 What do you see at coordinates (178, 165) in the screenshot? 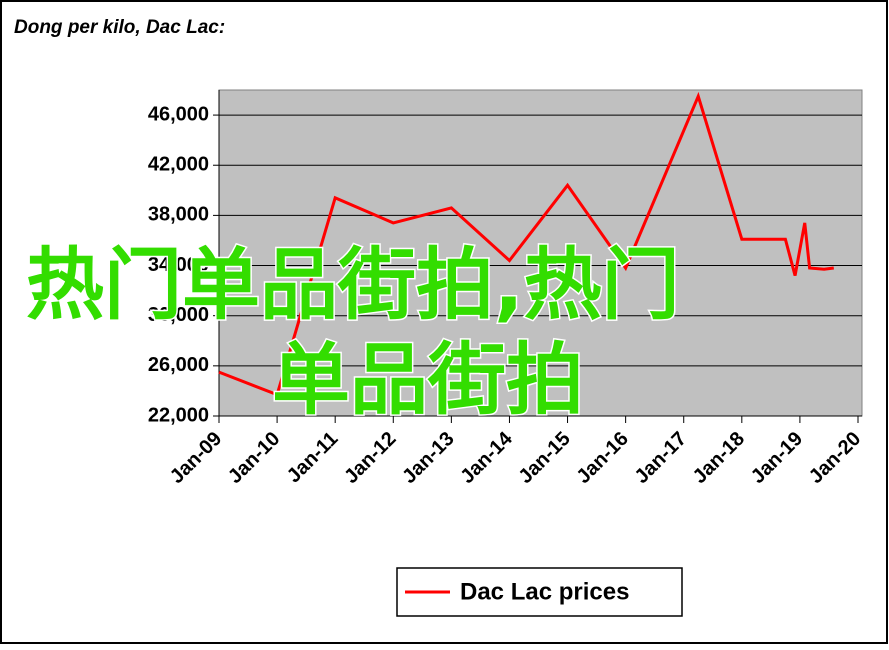
I see `y-tick-label: 42,000` at bounding box center [178, 165].